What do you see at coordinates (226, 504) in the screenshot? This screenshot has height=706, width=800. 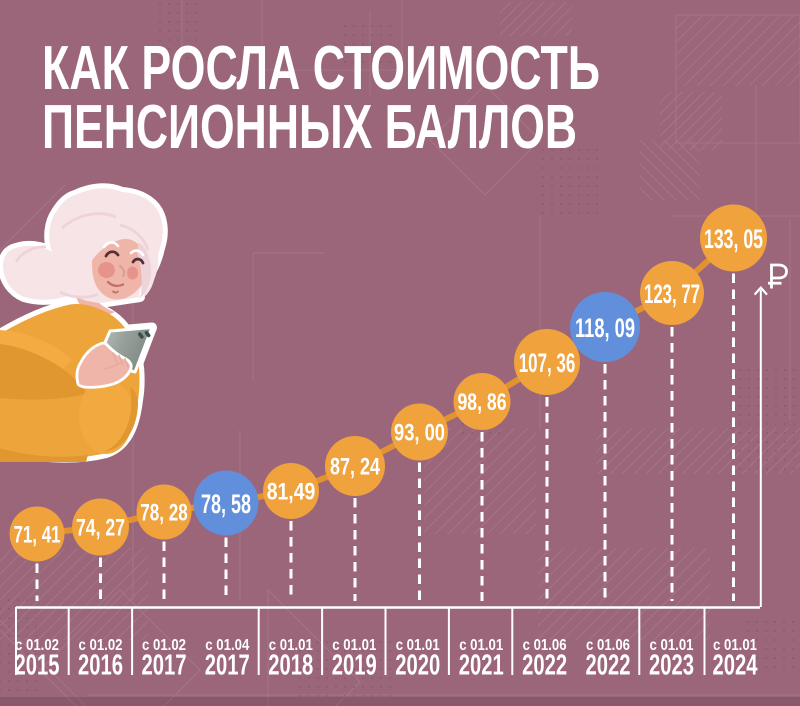 I see `svg-text: 78, 58` at bounding box center [226, 504].